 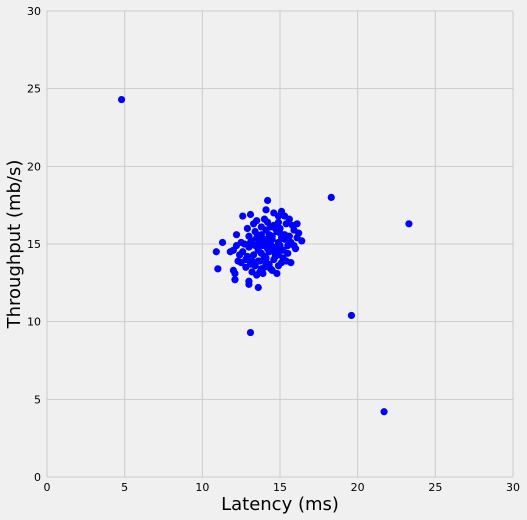 What do you see at coordinates (47, 487) in the screenshot?
I see `x-tick-label-0: 0` at bounding box center [47, 487].